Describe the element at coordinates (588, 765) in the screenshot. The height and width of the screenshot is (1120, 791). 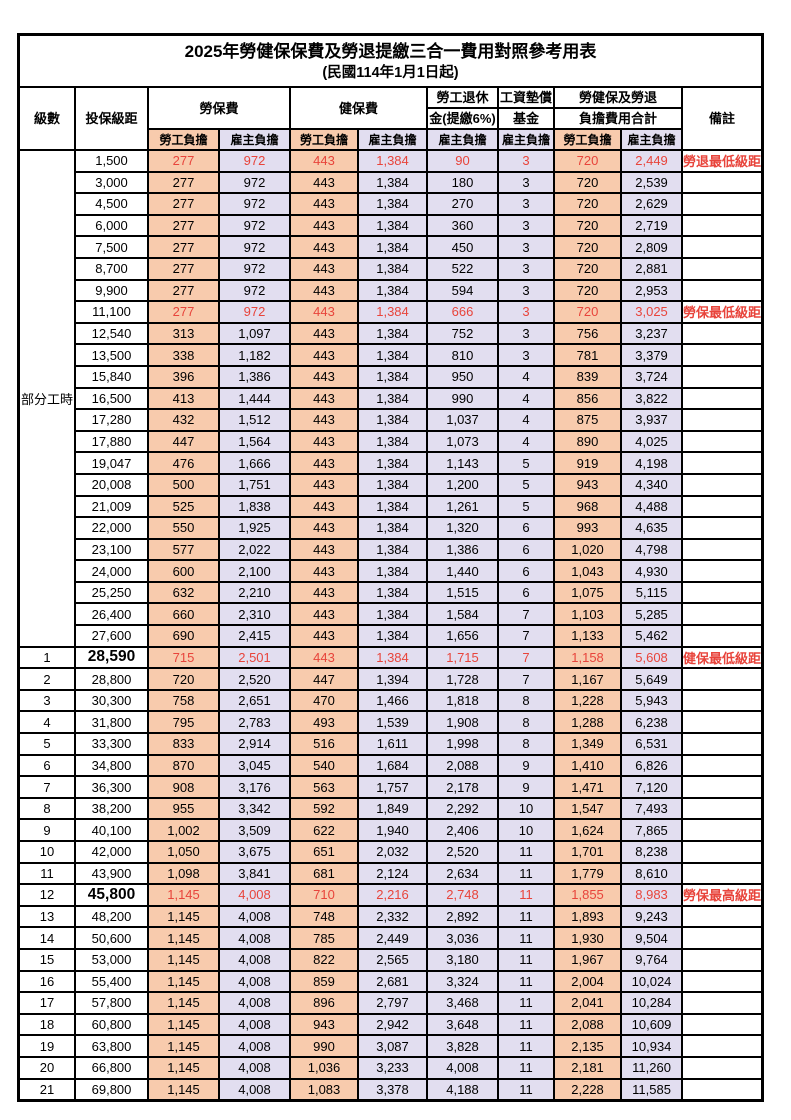
I see `value-cell: 1,410` at that location.